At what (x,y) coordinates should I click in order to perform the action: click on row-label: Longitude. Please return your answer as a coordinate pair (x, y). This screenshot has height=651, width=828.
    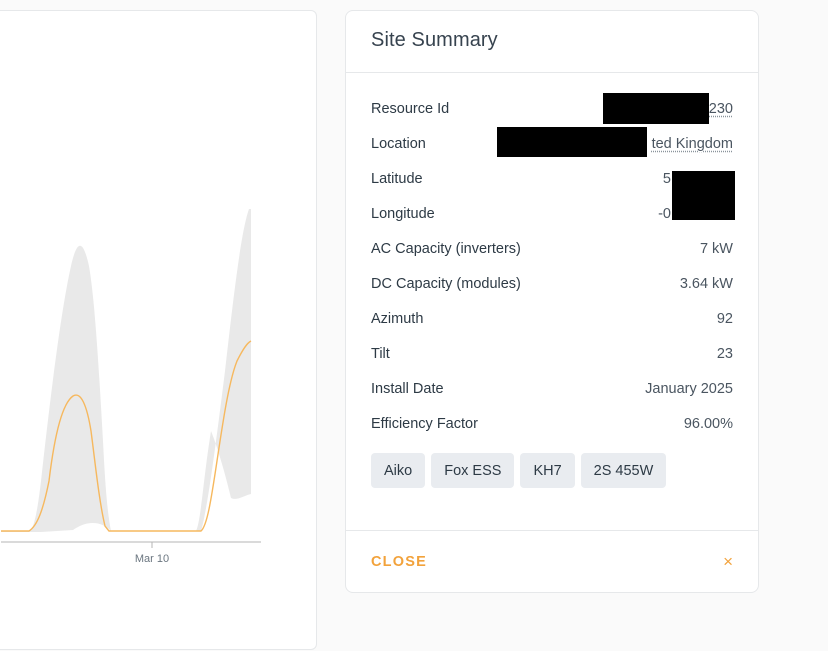
    Looking at the image, I should click on (403, 214).